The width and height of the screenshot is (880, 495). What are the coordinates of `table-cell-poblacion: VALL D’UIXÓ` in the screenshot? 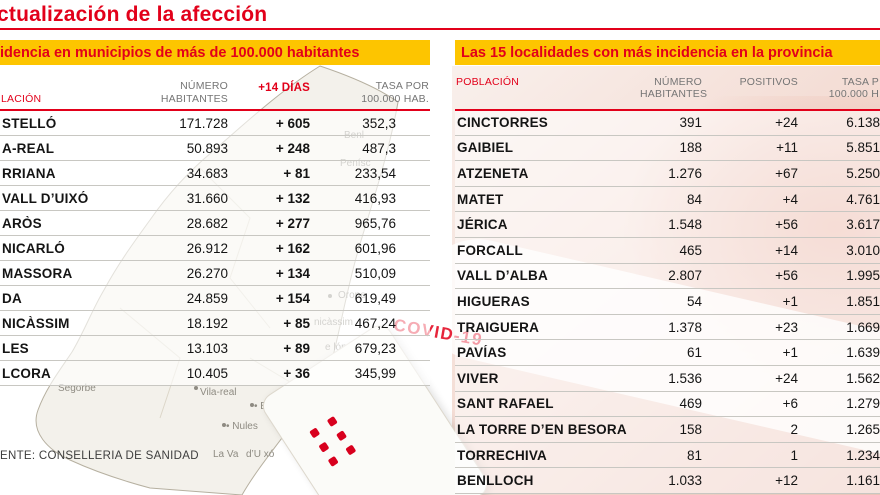 It's located at (45, 198).